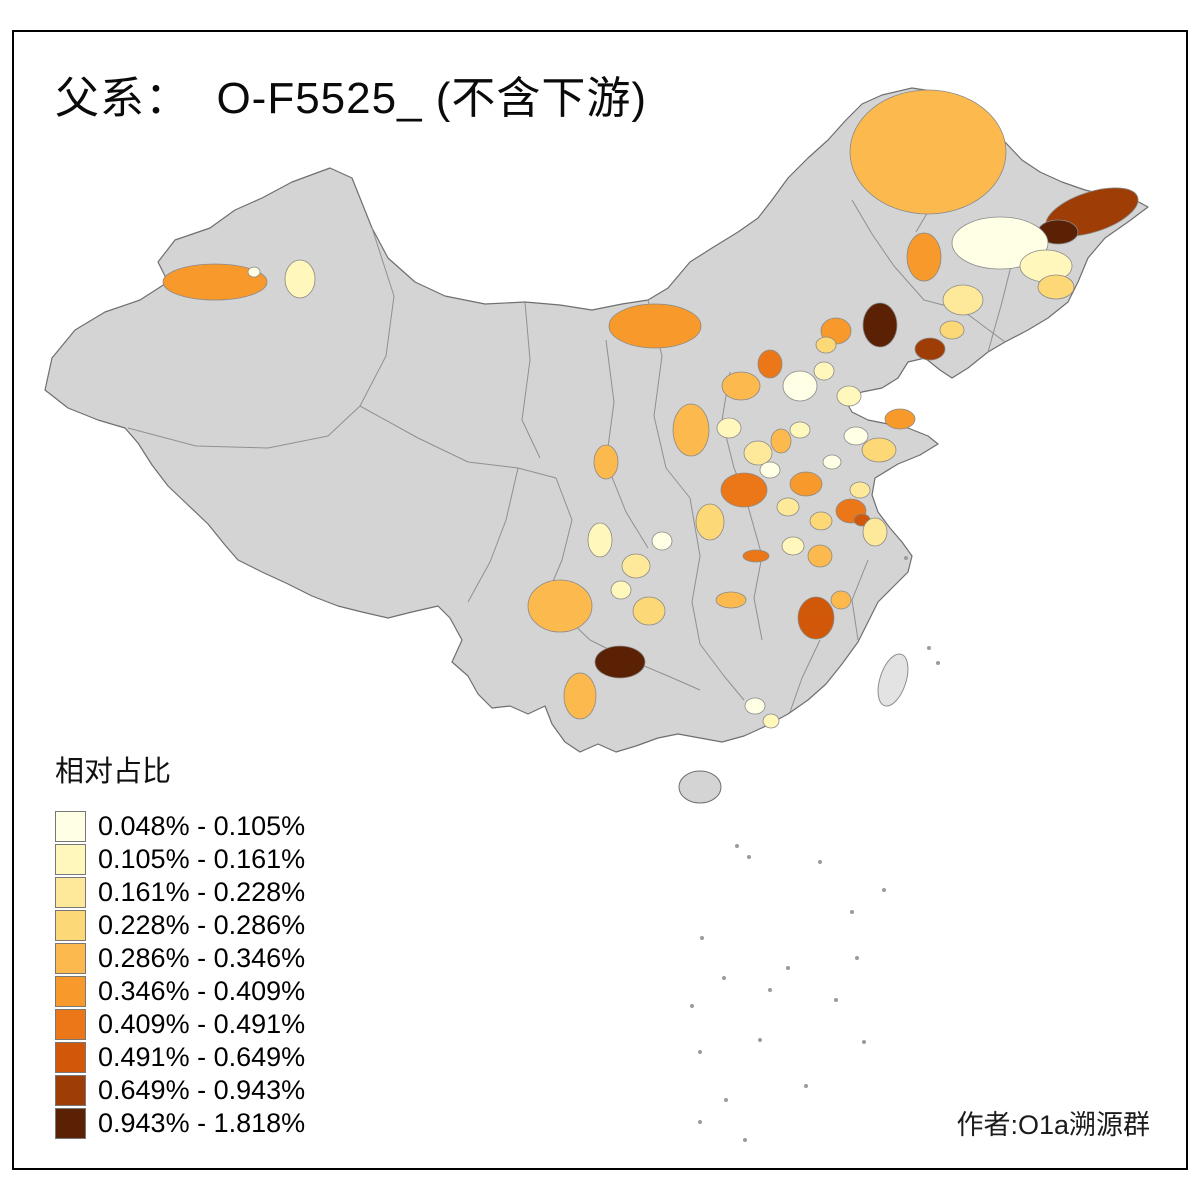  I want to click on legend-label: 0.105% - 0.161%, so click(202, 859).